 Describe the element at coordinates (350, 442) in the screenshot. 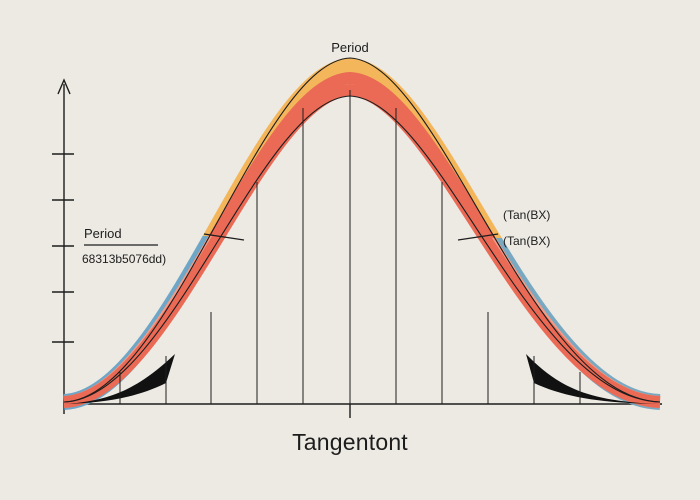

I see `bottom-title: Tangentont` at that location.